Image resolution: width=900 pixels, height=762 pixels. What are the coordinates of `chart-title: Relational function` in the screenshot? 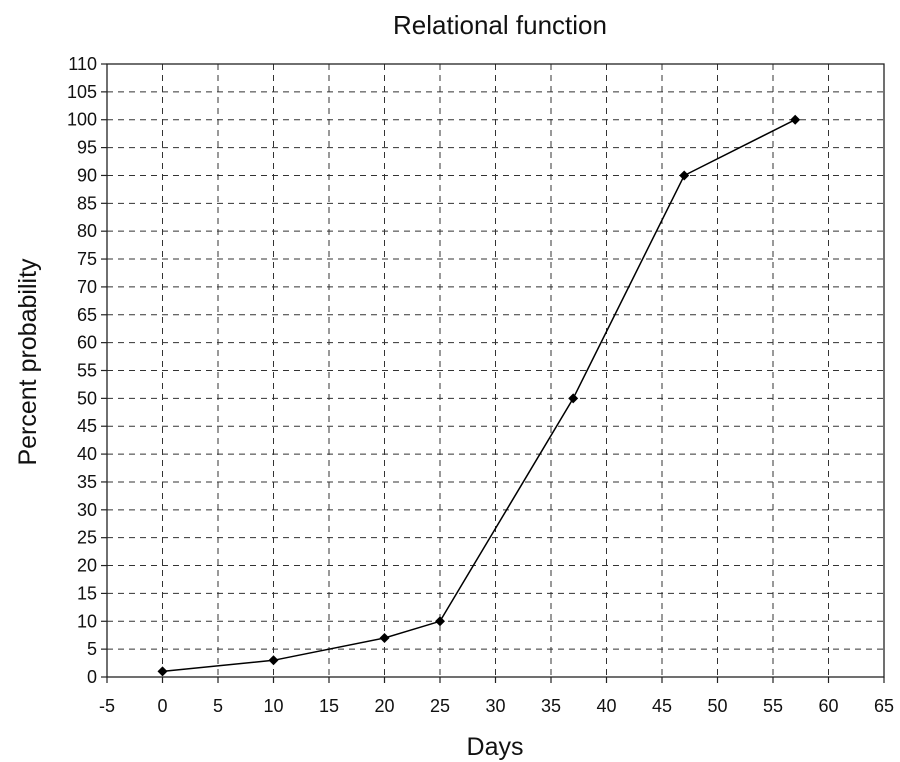 It's located at (500, 25).